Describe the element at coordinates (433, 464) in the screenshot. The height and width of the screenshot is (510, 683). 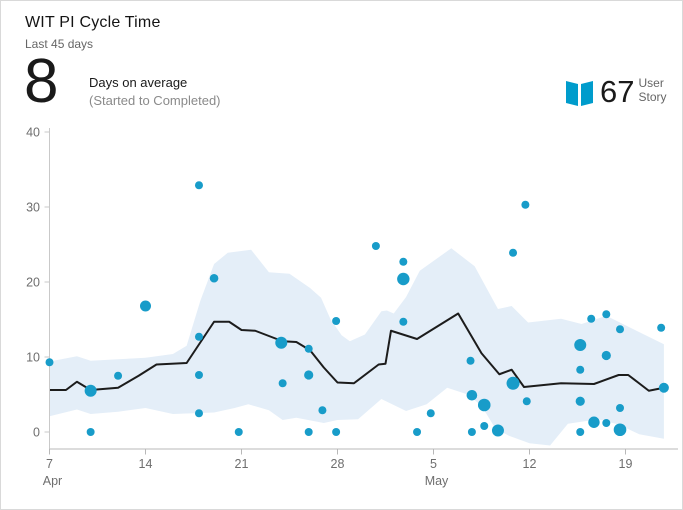
I see `x-axis-tick-label: 5` at that location.